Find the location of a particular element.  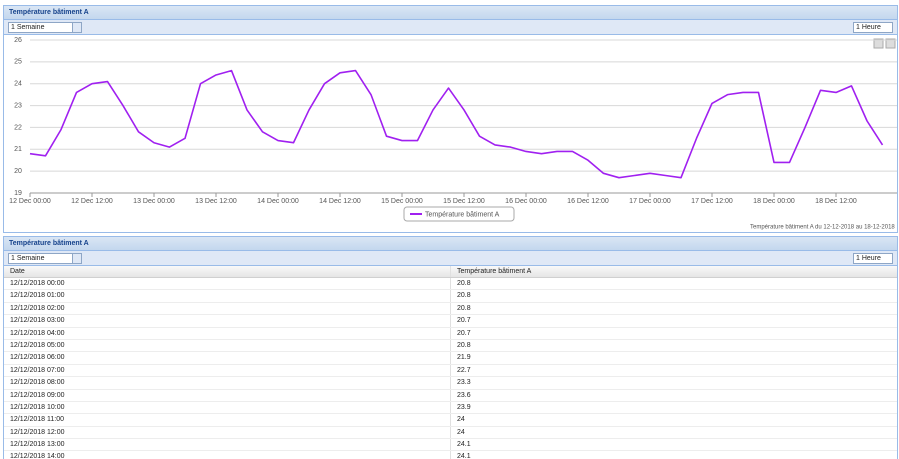

x-tick-label: 14 Dec 12:00 is located at coordinates (340, 201).